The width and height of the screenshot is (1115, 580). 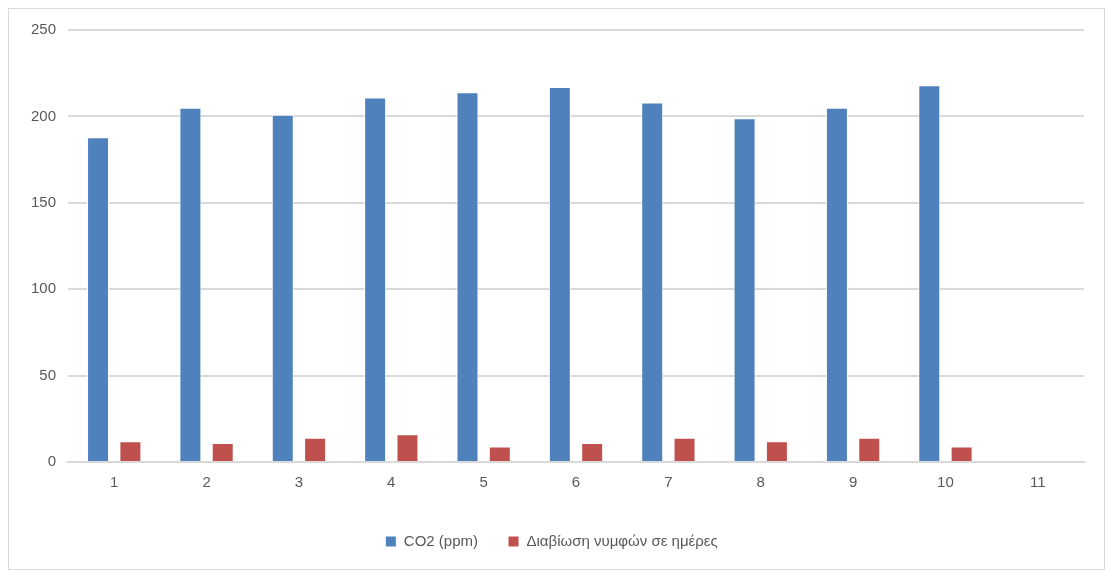 I want to click on y-tick-label: 150, so click(x=44, y=201).